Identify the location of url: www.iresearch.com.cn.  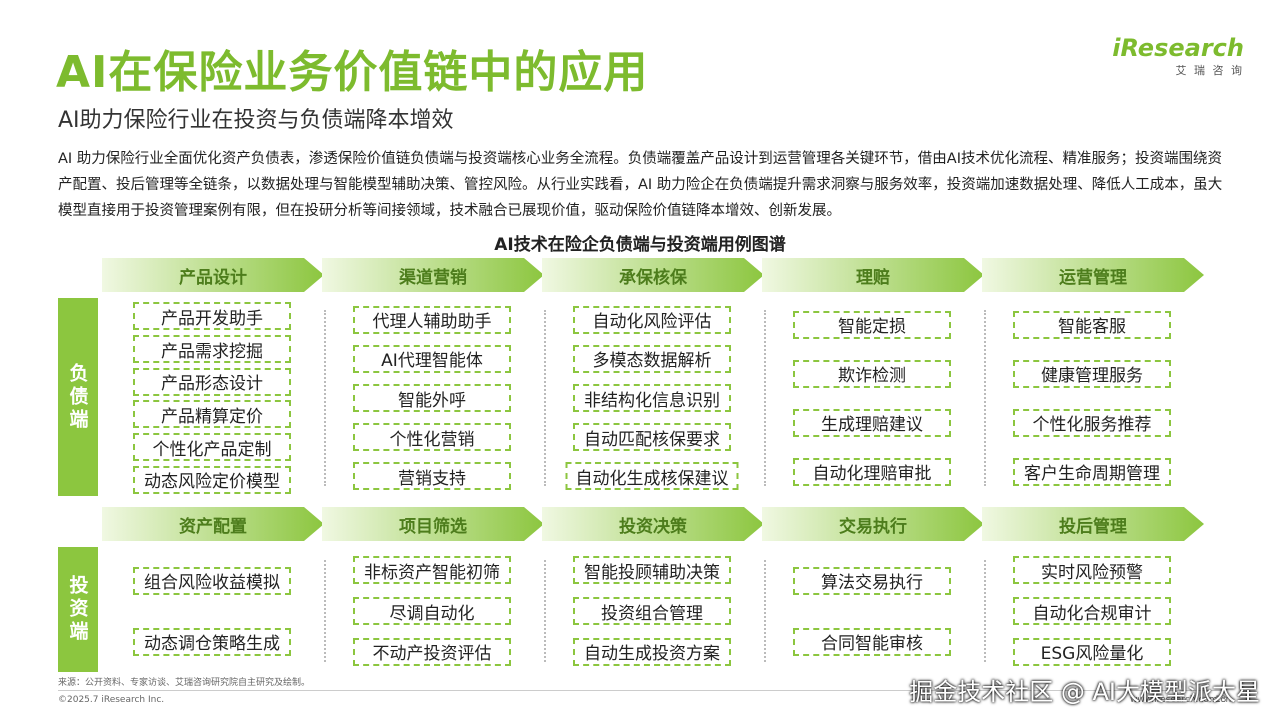
(1181, 700).